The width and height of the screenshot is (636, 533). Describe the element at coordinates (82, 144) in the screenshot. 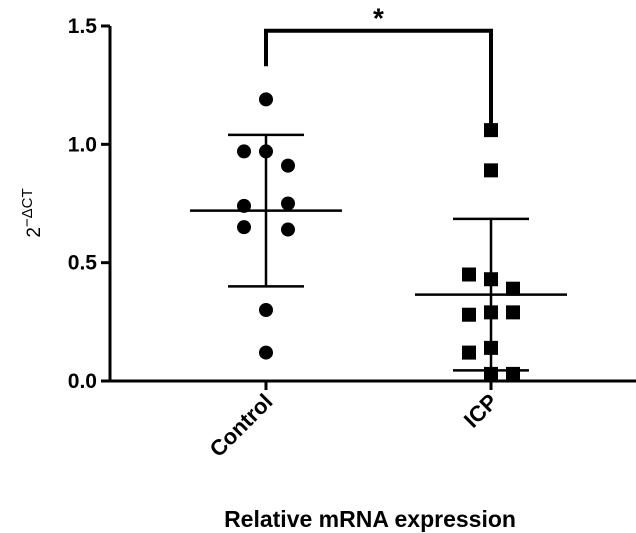

I see `y-tick-label: 1.0` at that location.